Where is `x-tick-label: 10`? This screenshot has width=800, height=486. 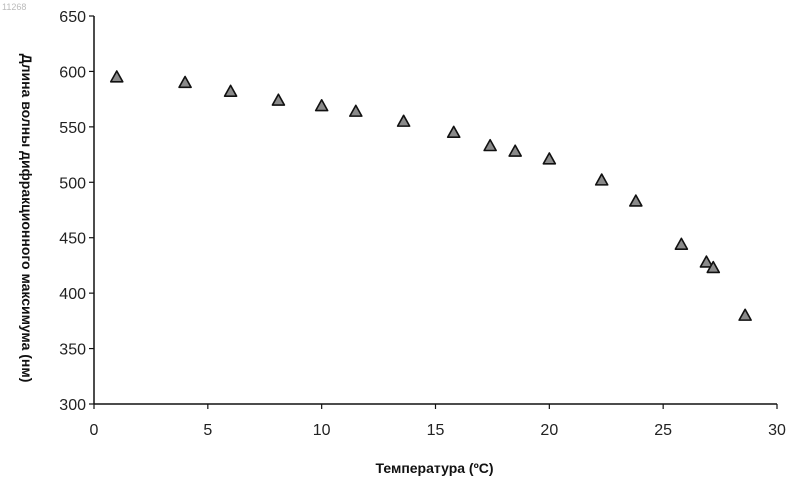
x-tick-label: 10 is located at coordinates (322, 430).